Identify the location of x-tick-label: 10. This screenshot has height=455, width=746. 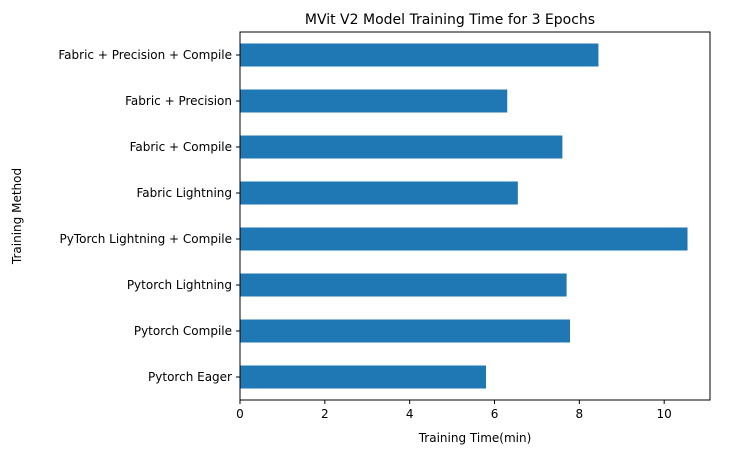
(664, 414).